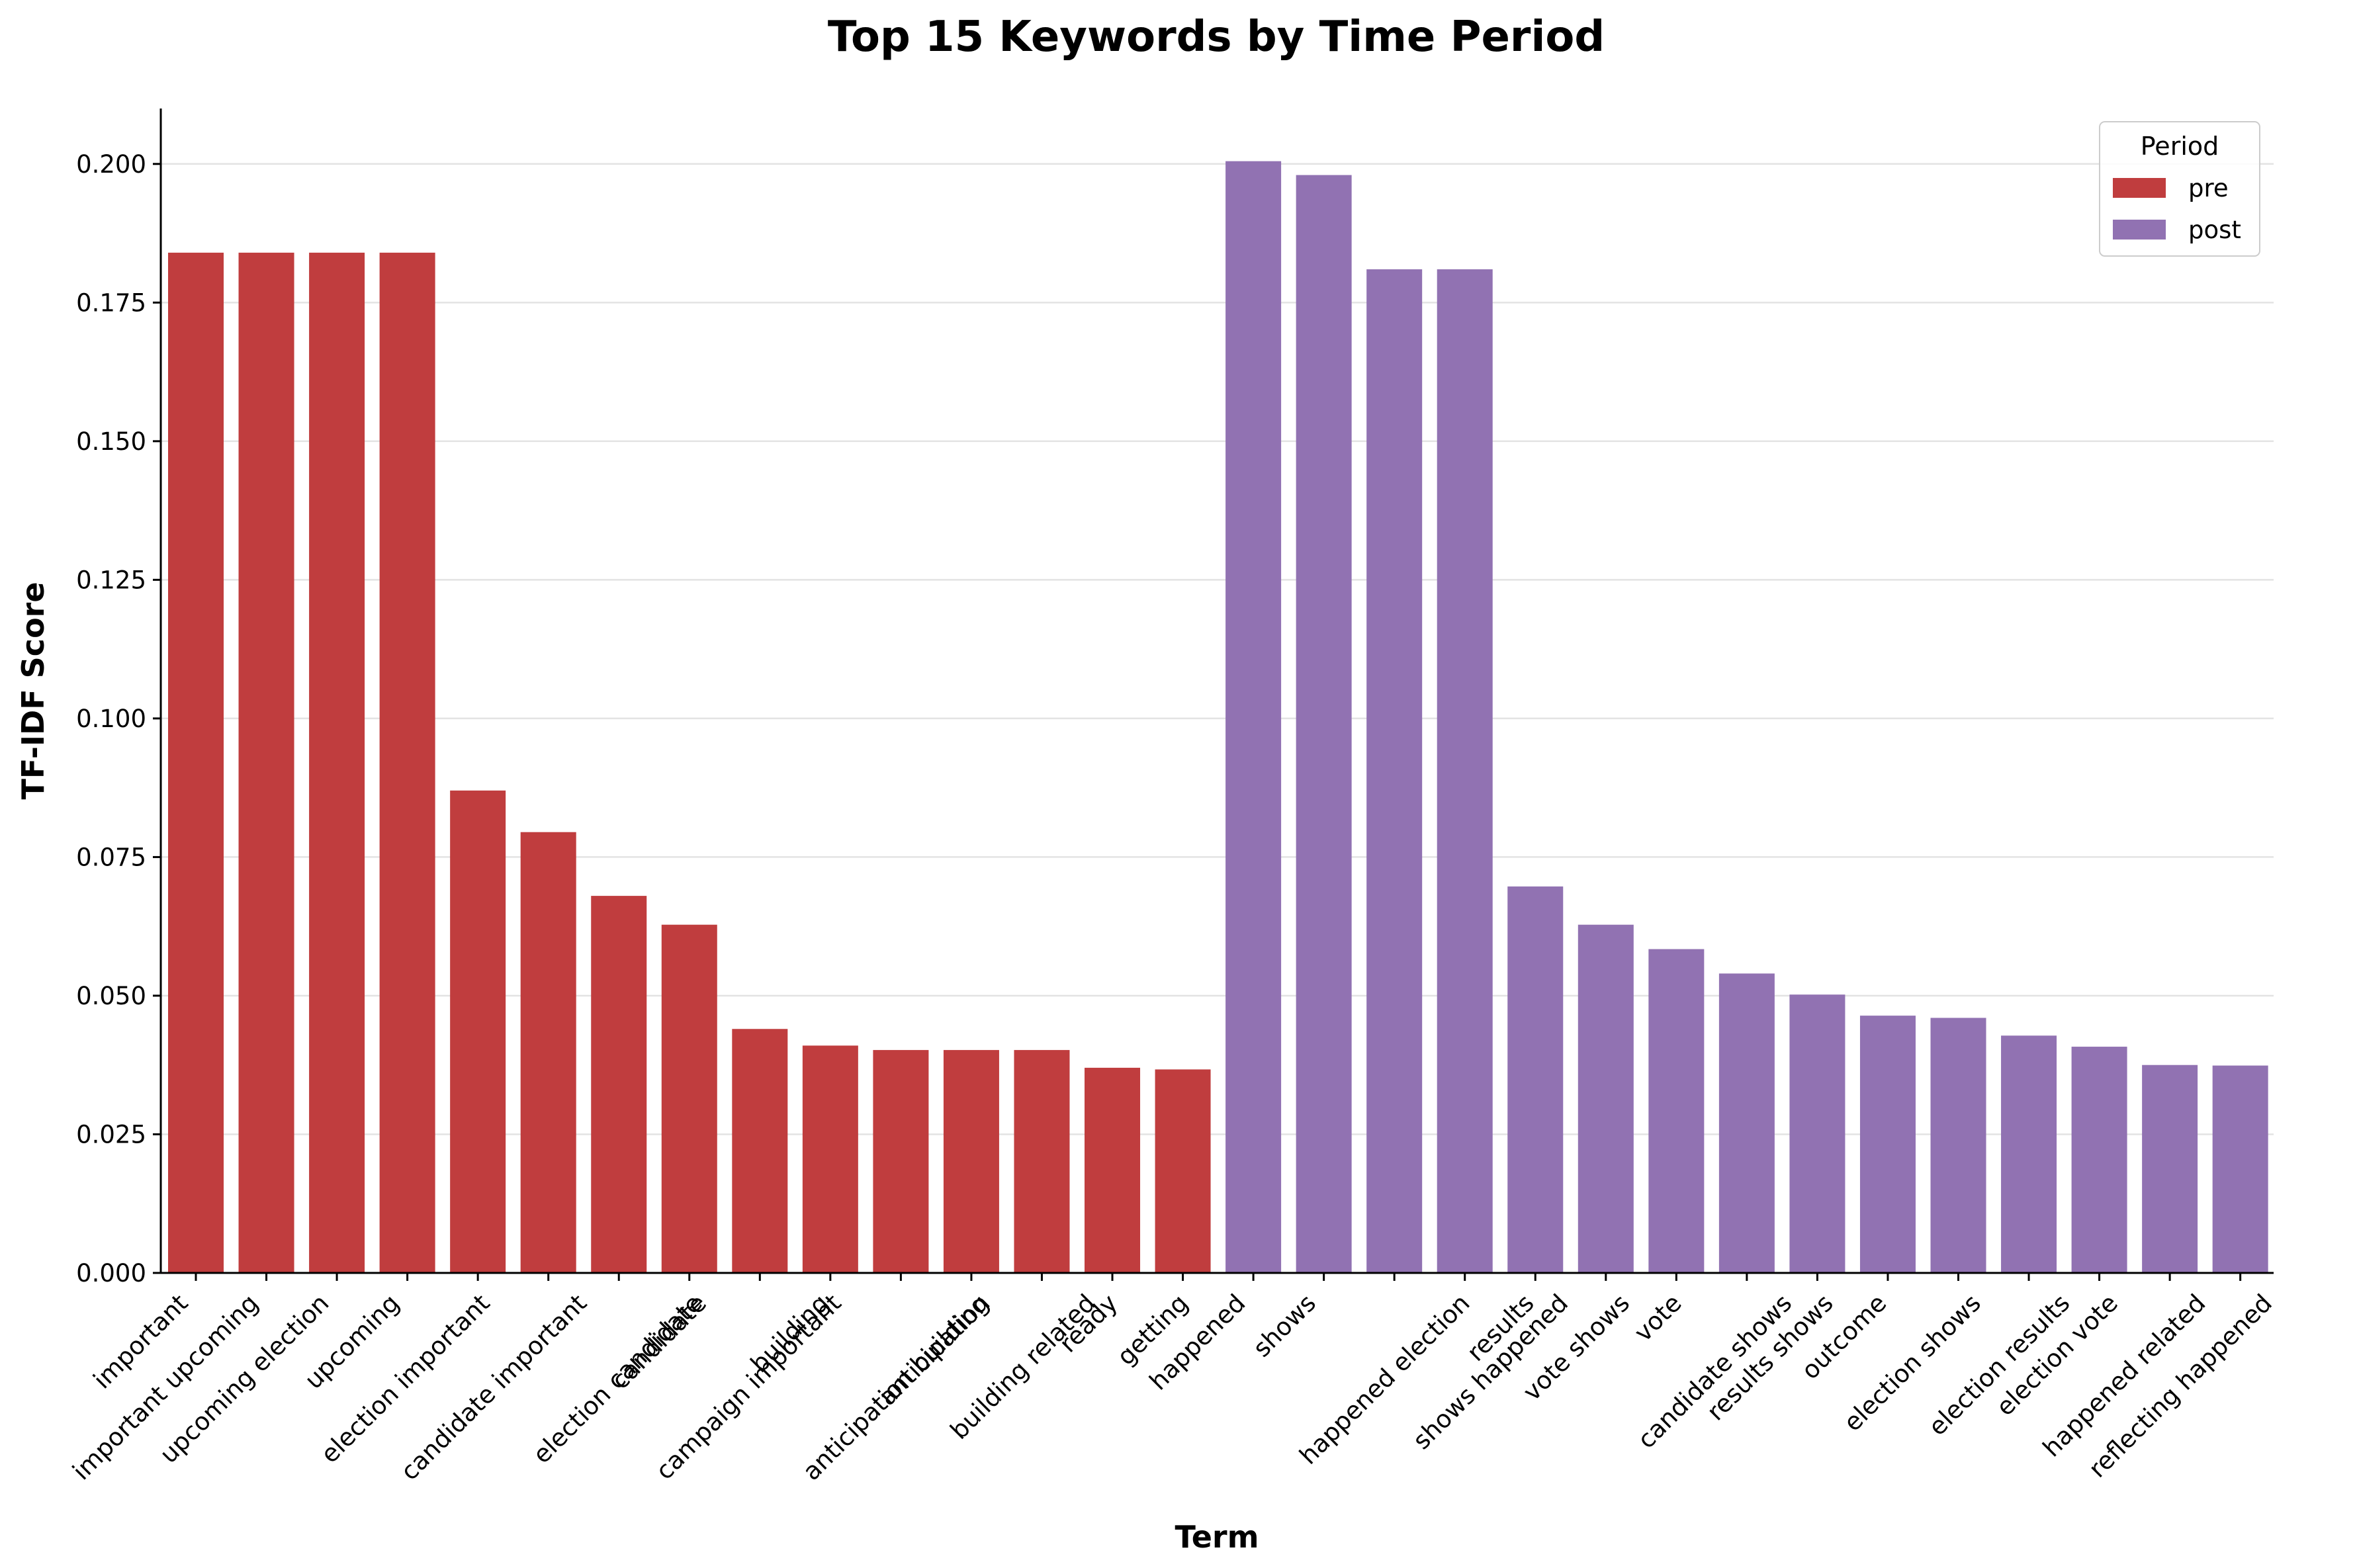  What do you see at coordinates (406, 1379) in the screenshot?
I see `x-tick-label: election important` at bounding box center [406, 1379].